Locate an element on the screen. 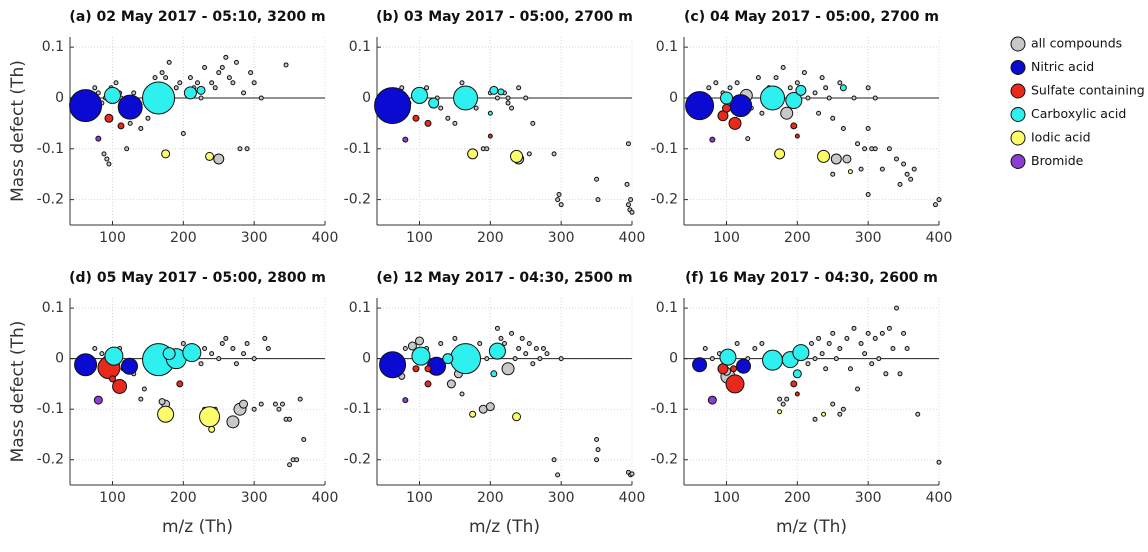  y-tick-label: -0.1 is located at coordinates (357, 149).